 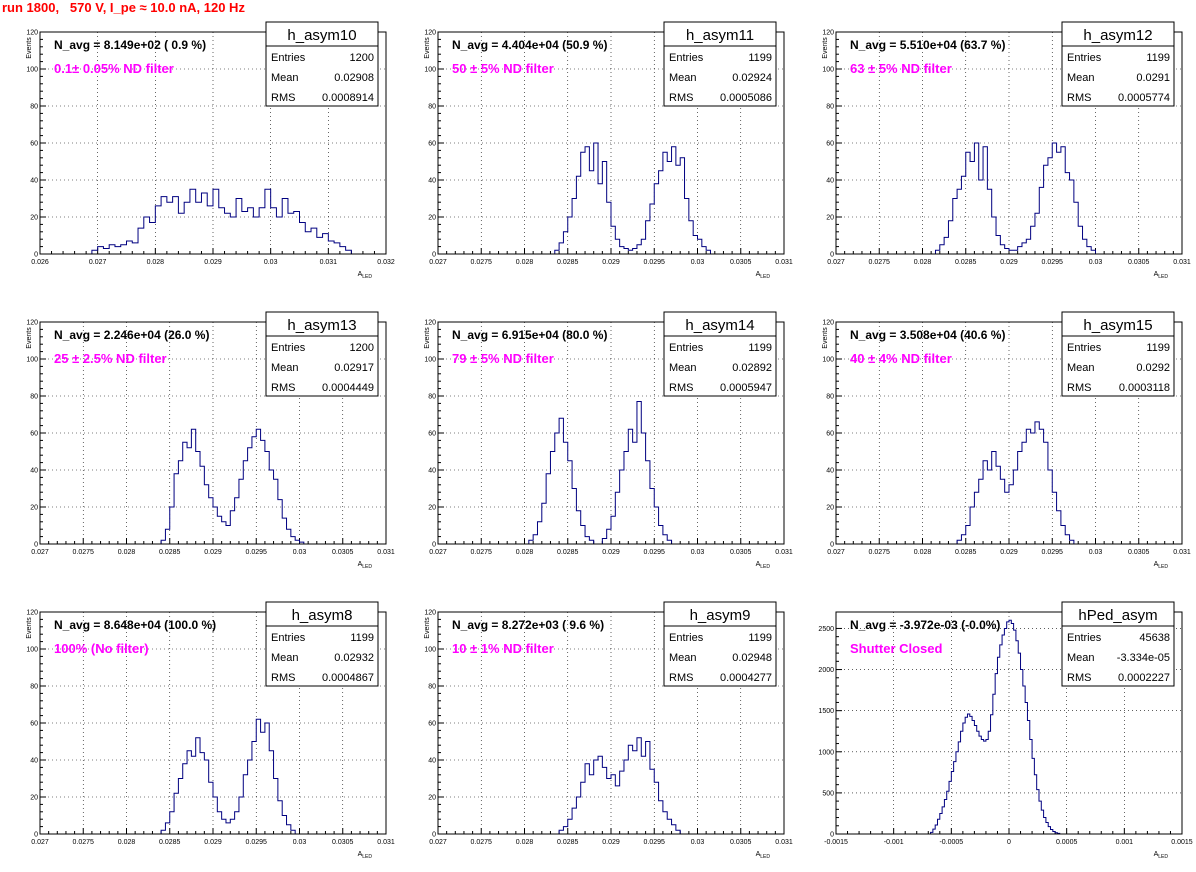 What do you see at coordinates (362, 638) in the screenshot?
I see `stat-value: 1199` at bounding box center [362, 638].